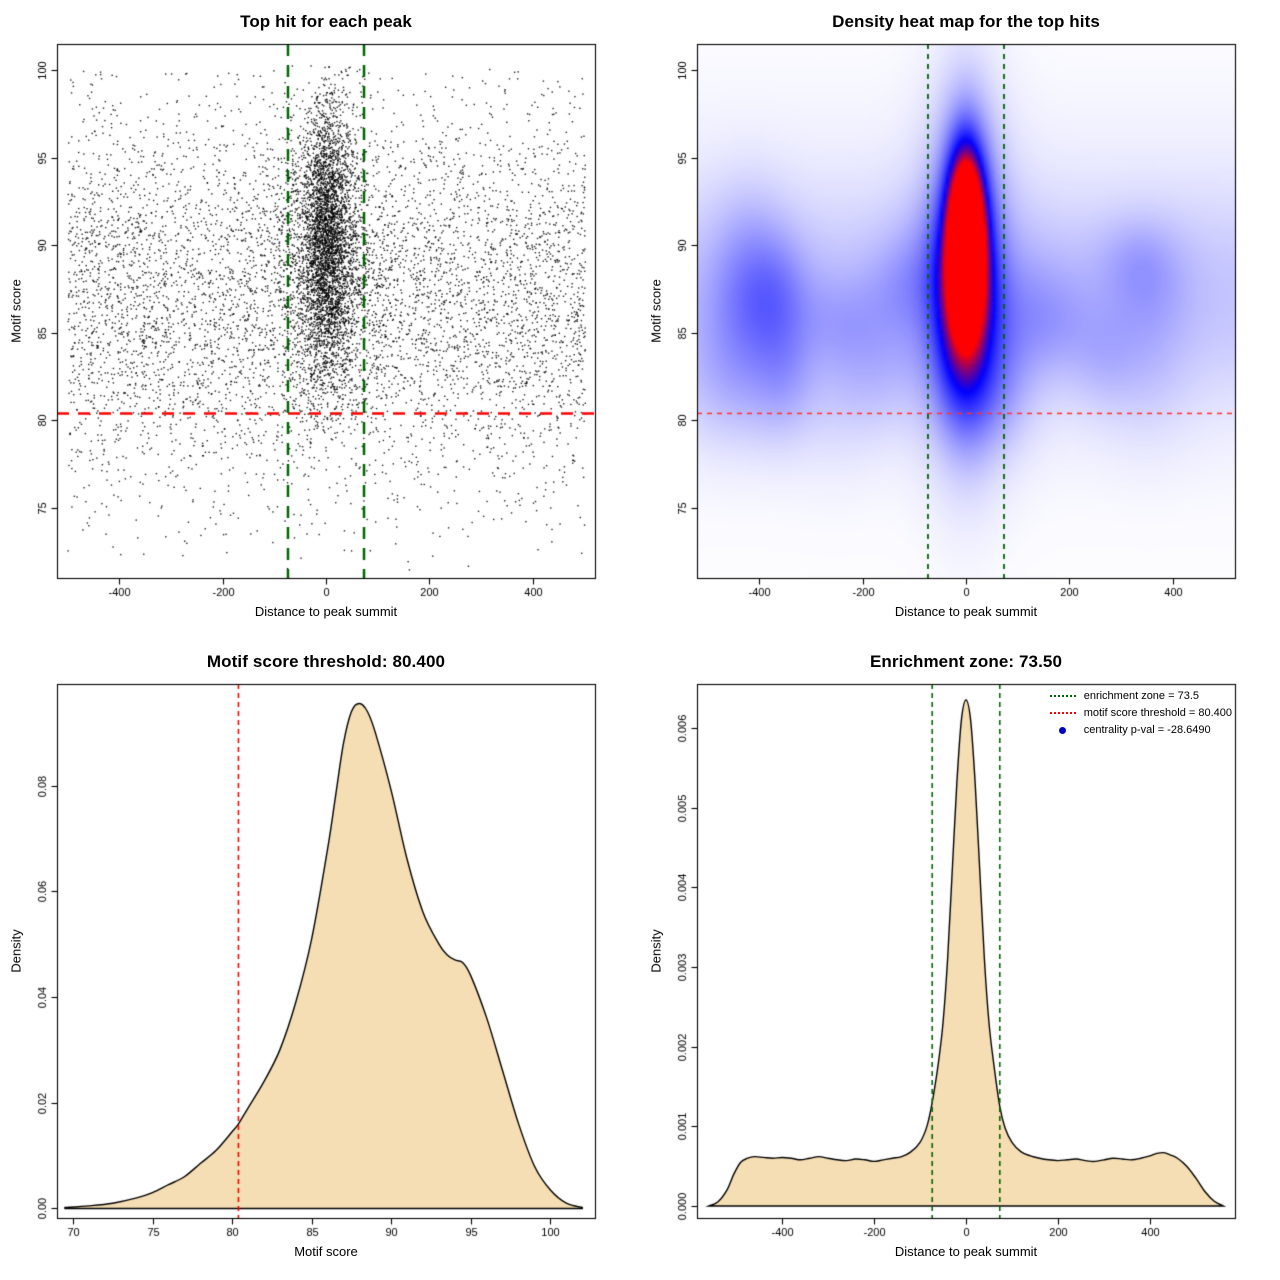 The height and width of the screenshot is (1280, 1280). I want to click on legend-item-enrichment-zone: enrichment zone = 73.5, so click(1140, 696).